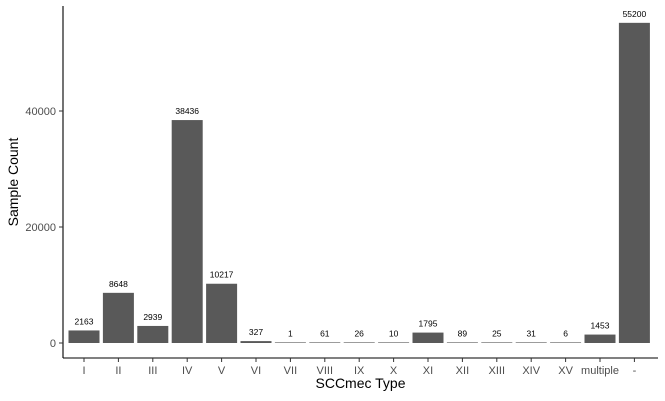 This screenshot has height=401, width=665. Describe the element at coordinates (394, 371) in the screenshot. I see `x-tick-label: X` at that location.